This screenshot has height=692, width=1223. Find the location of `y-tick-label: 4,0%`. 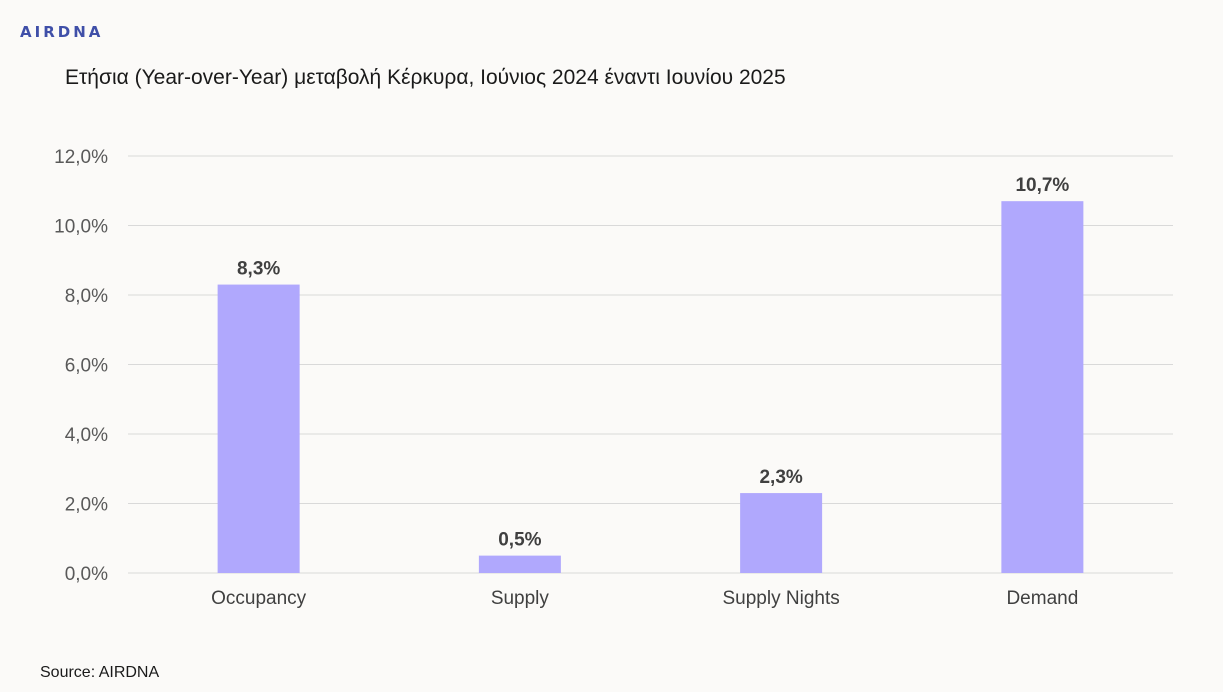

y-tick-label: 4,0% is located at coordinates (86, 435).